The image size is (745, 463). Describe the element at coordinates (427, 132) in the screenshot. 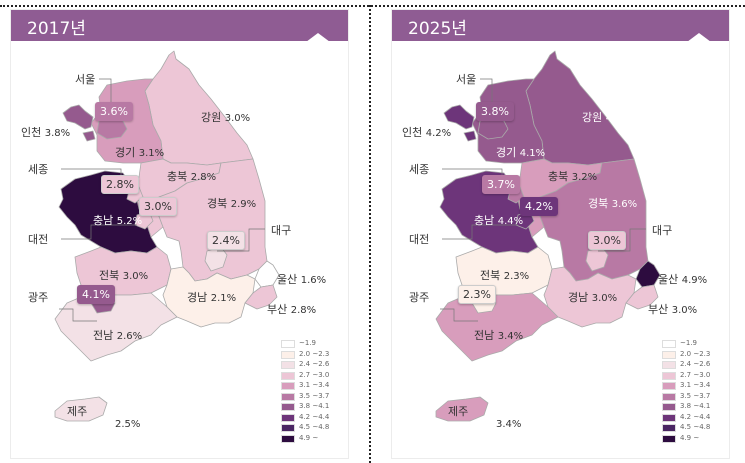

I see `label-incheon: 인천 4.2%` at that location.